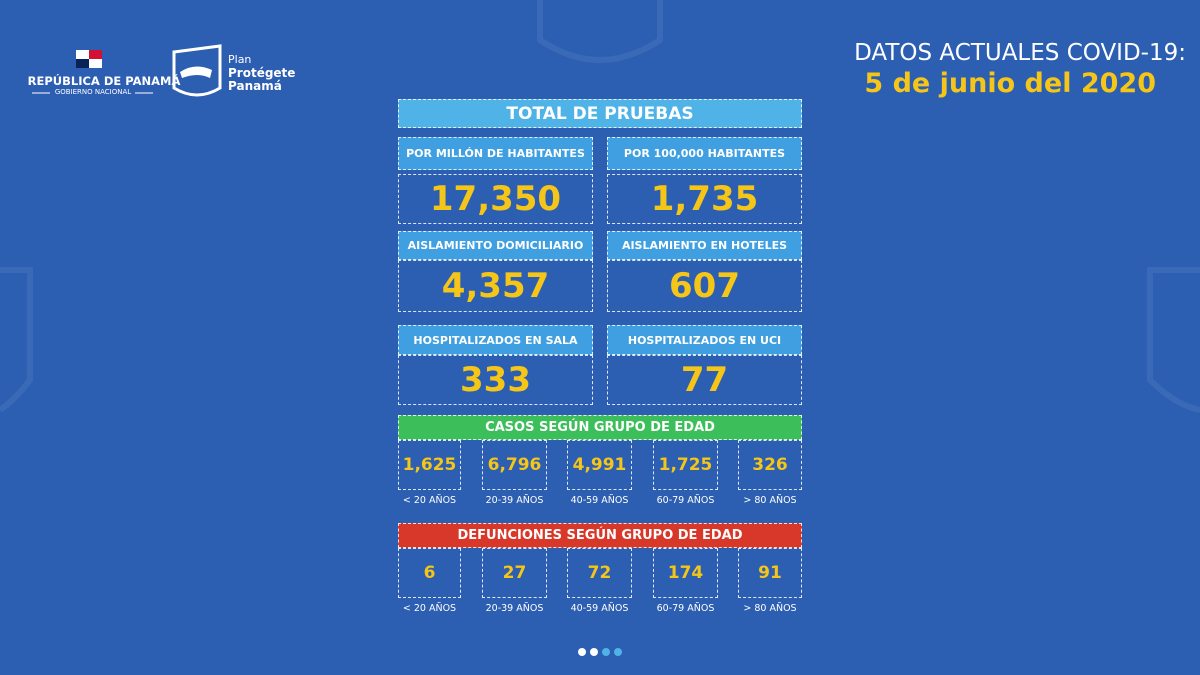  What do you see at coordinates (495, 153) in the screenshot?
I see `card-label: POR MILLÓN DE HABITANTES` at bounding box center [495, 153].